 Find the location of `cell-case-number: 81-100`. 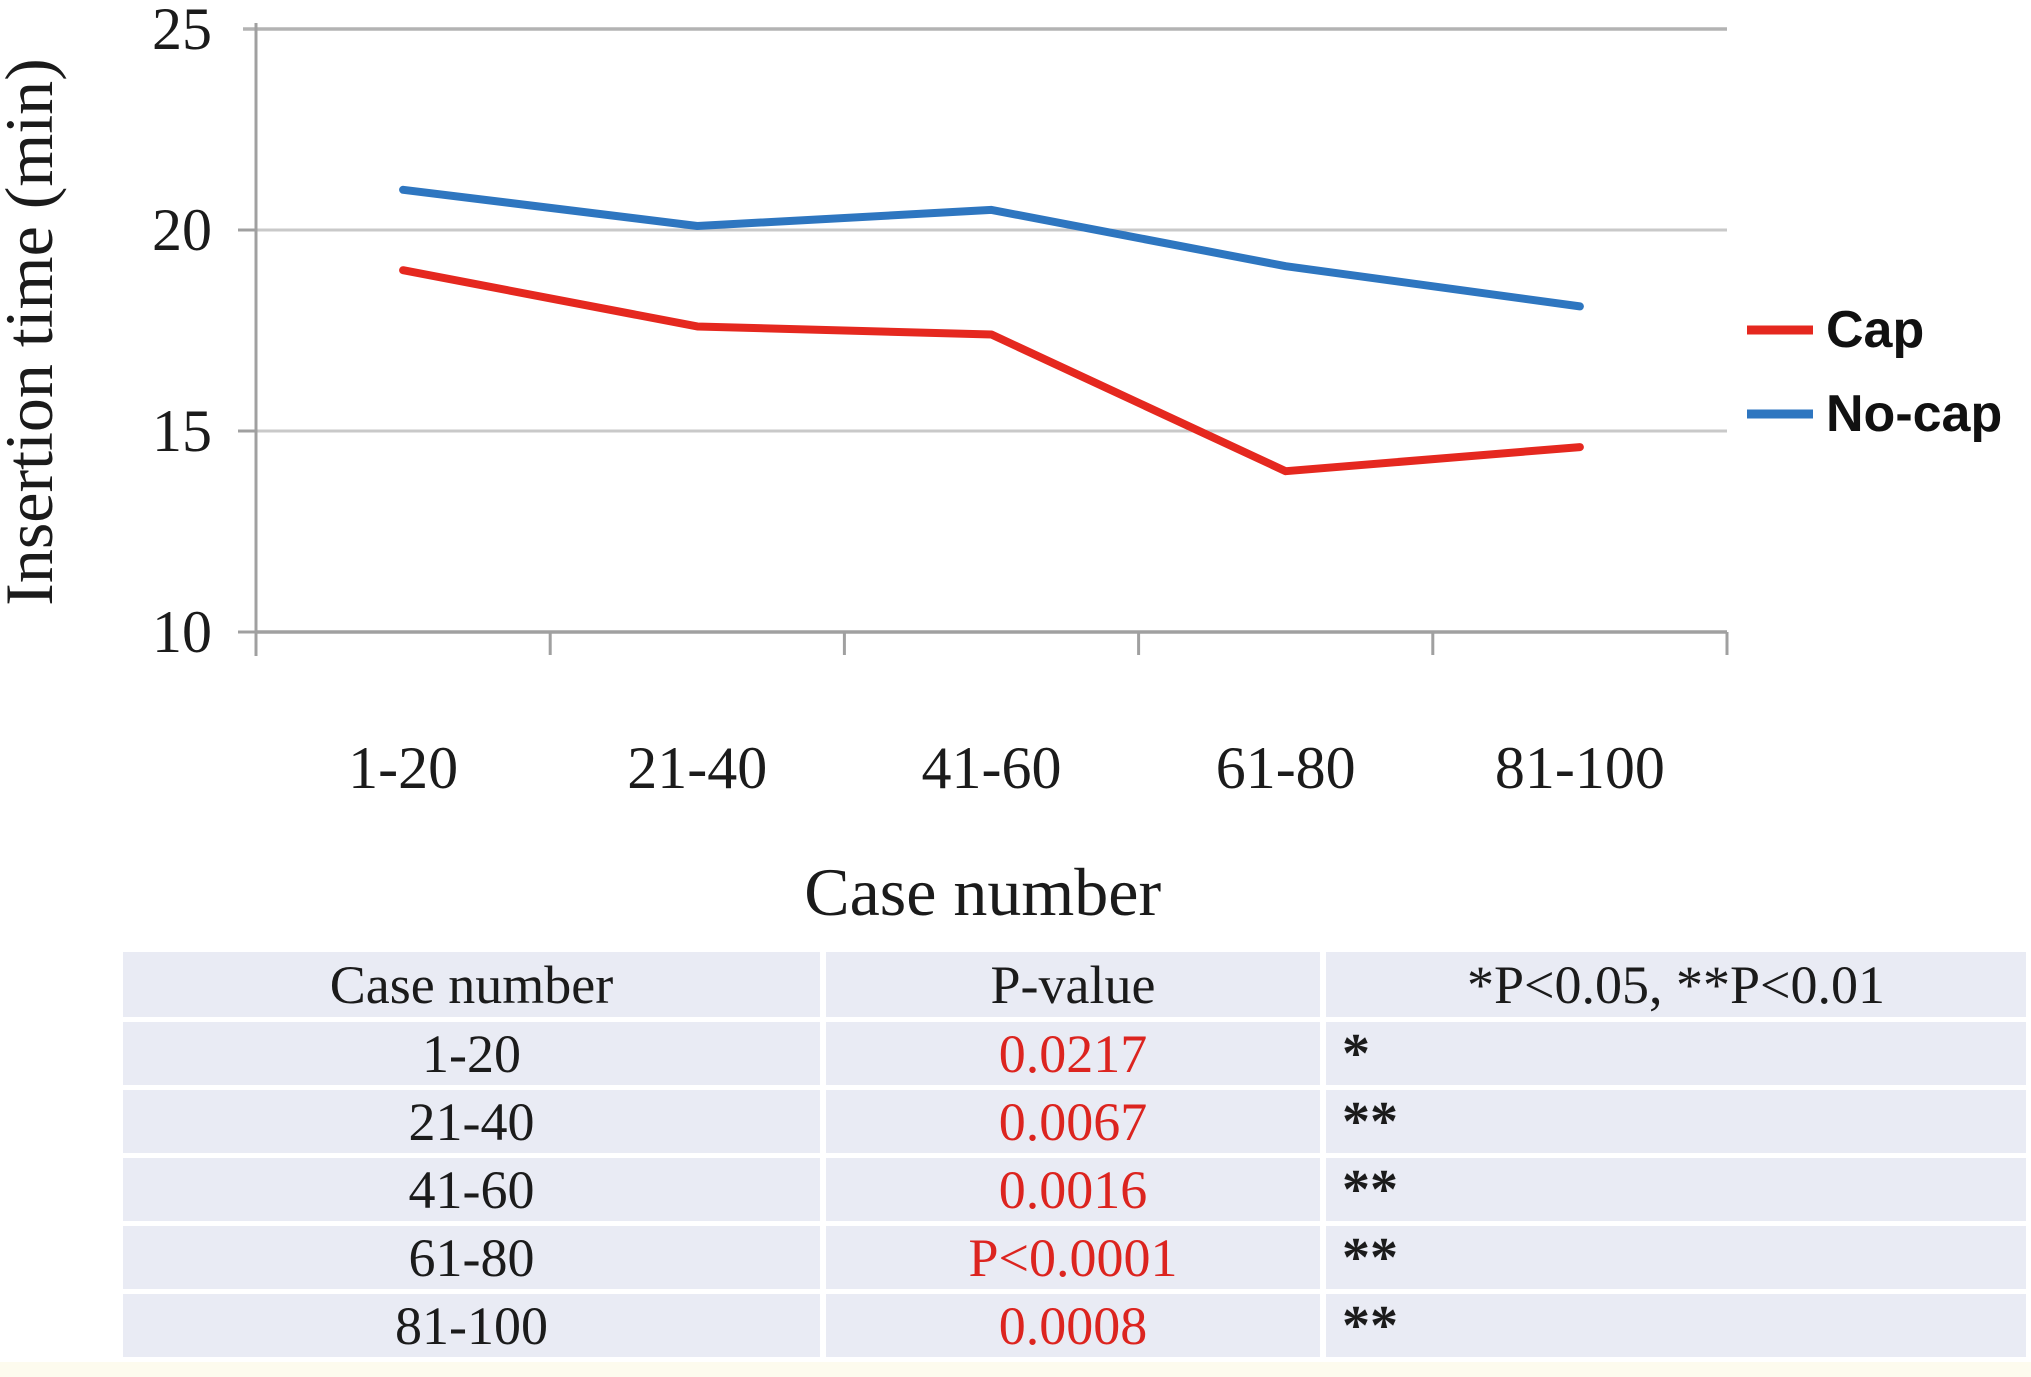

cell-case-number: 81-100 is located at coordinates (471, 1328).